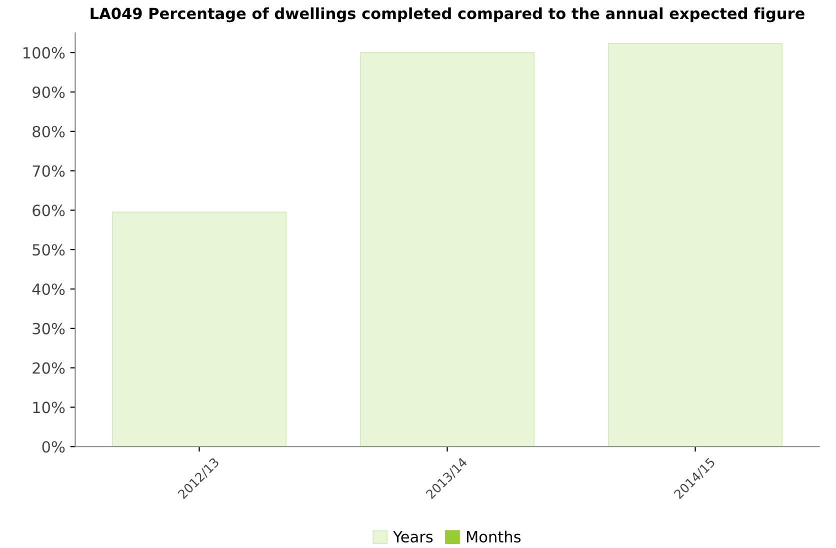 The height and width of the screenshot is (548, 836). I want to click on y-tick-label: 90%, so click(48, 92).